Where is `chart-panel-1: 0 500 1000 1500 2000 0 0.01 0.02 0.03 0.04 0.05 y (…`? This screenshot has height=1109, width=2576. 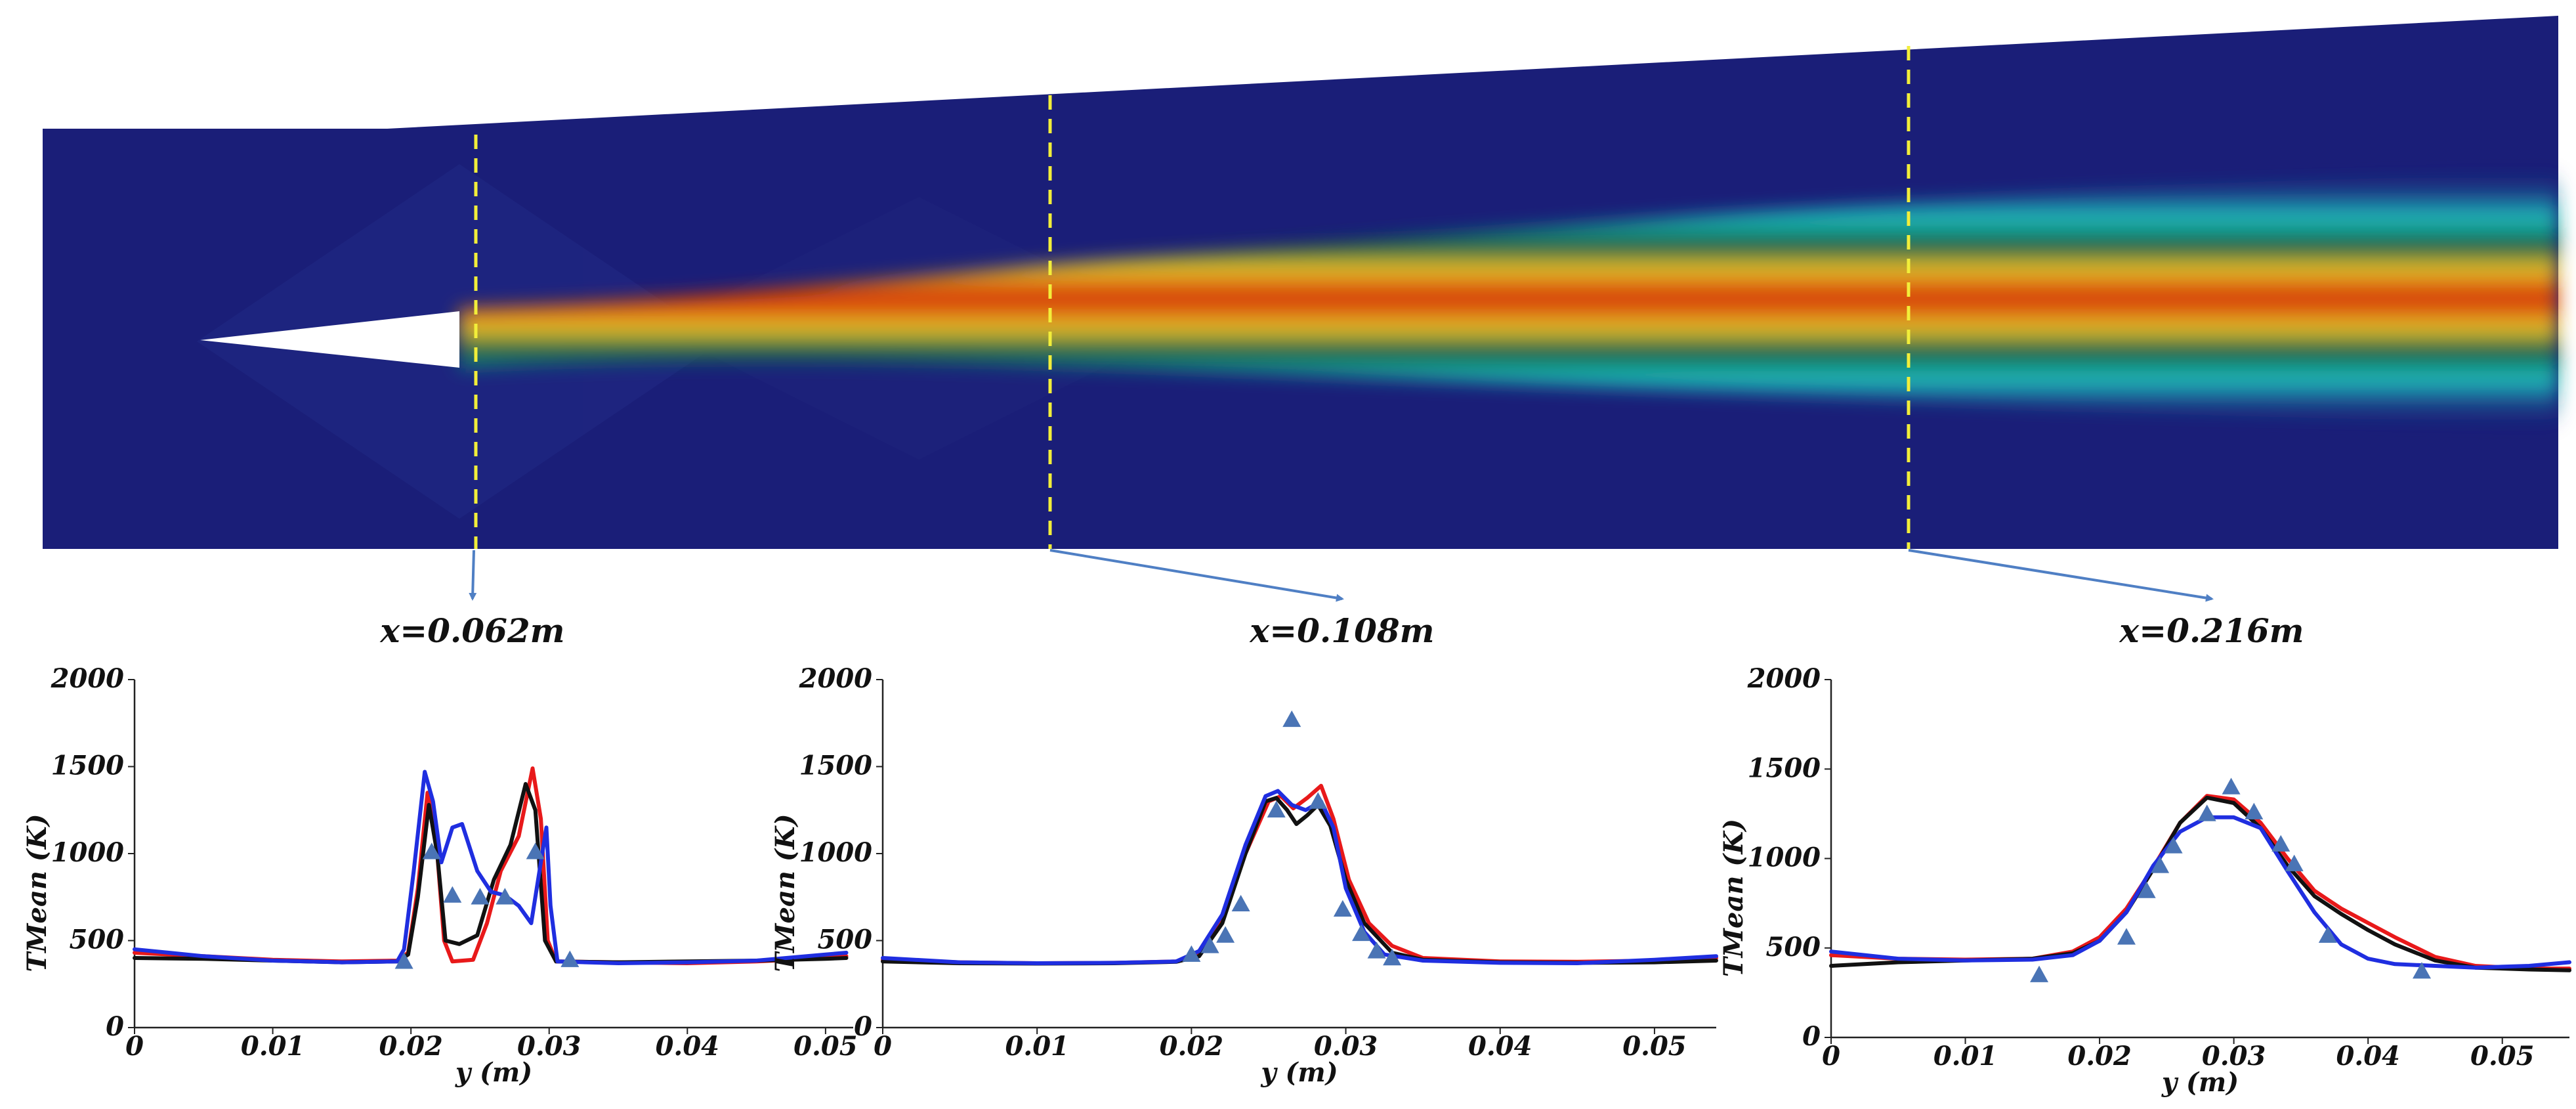 chart-panel-1: 0 500 1000 1500 2000 0 0.01 0.02 0.03 0.04 0.05 y (… is located at coordinates (440, 875).